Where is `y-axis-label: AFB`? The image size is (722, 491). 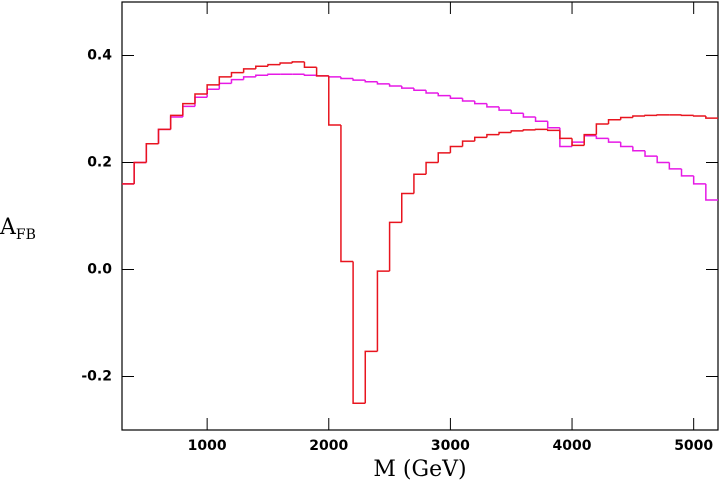
y-axis-label: AFB is located at coordinates (18, 229).